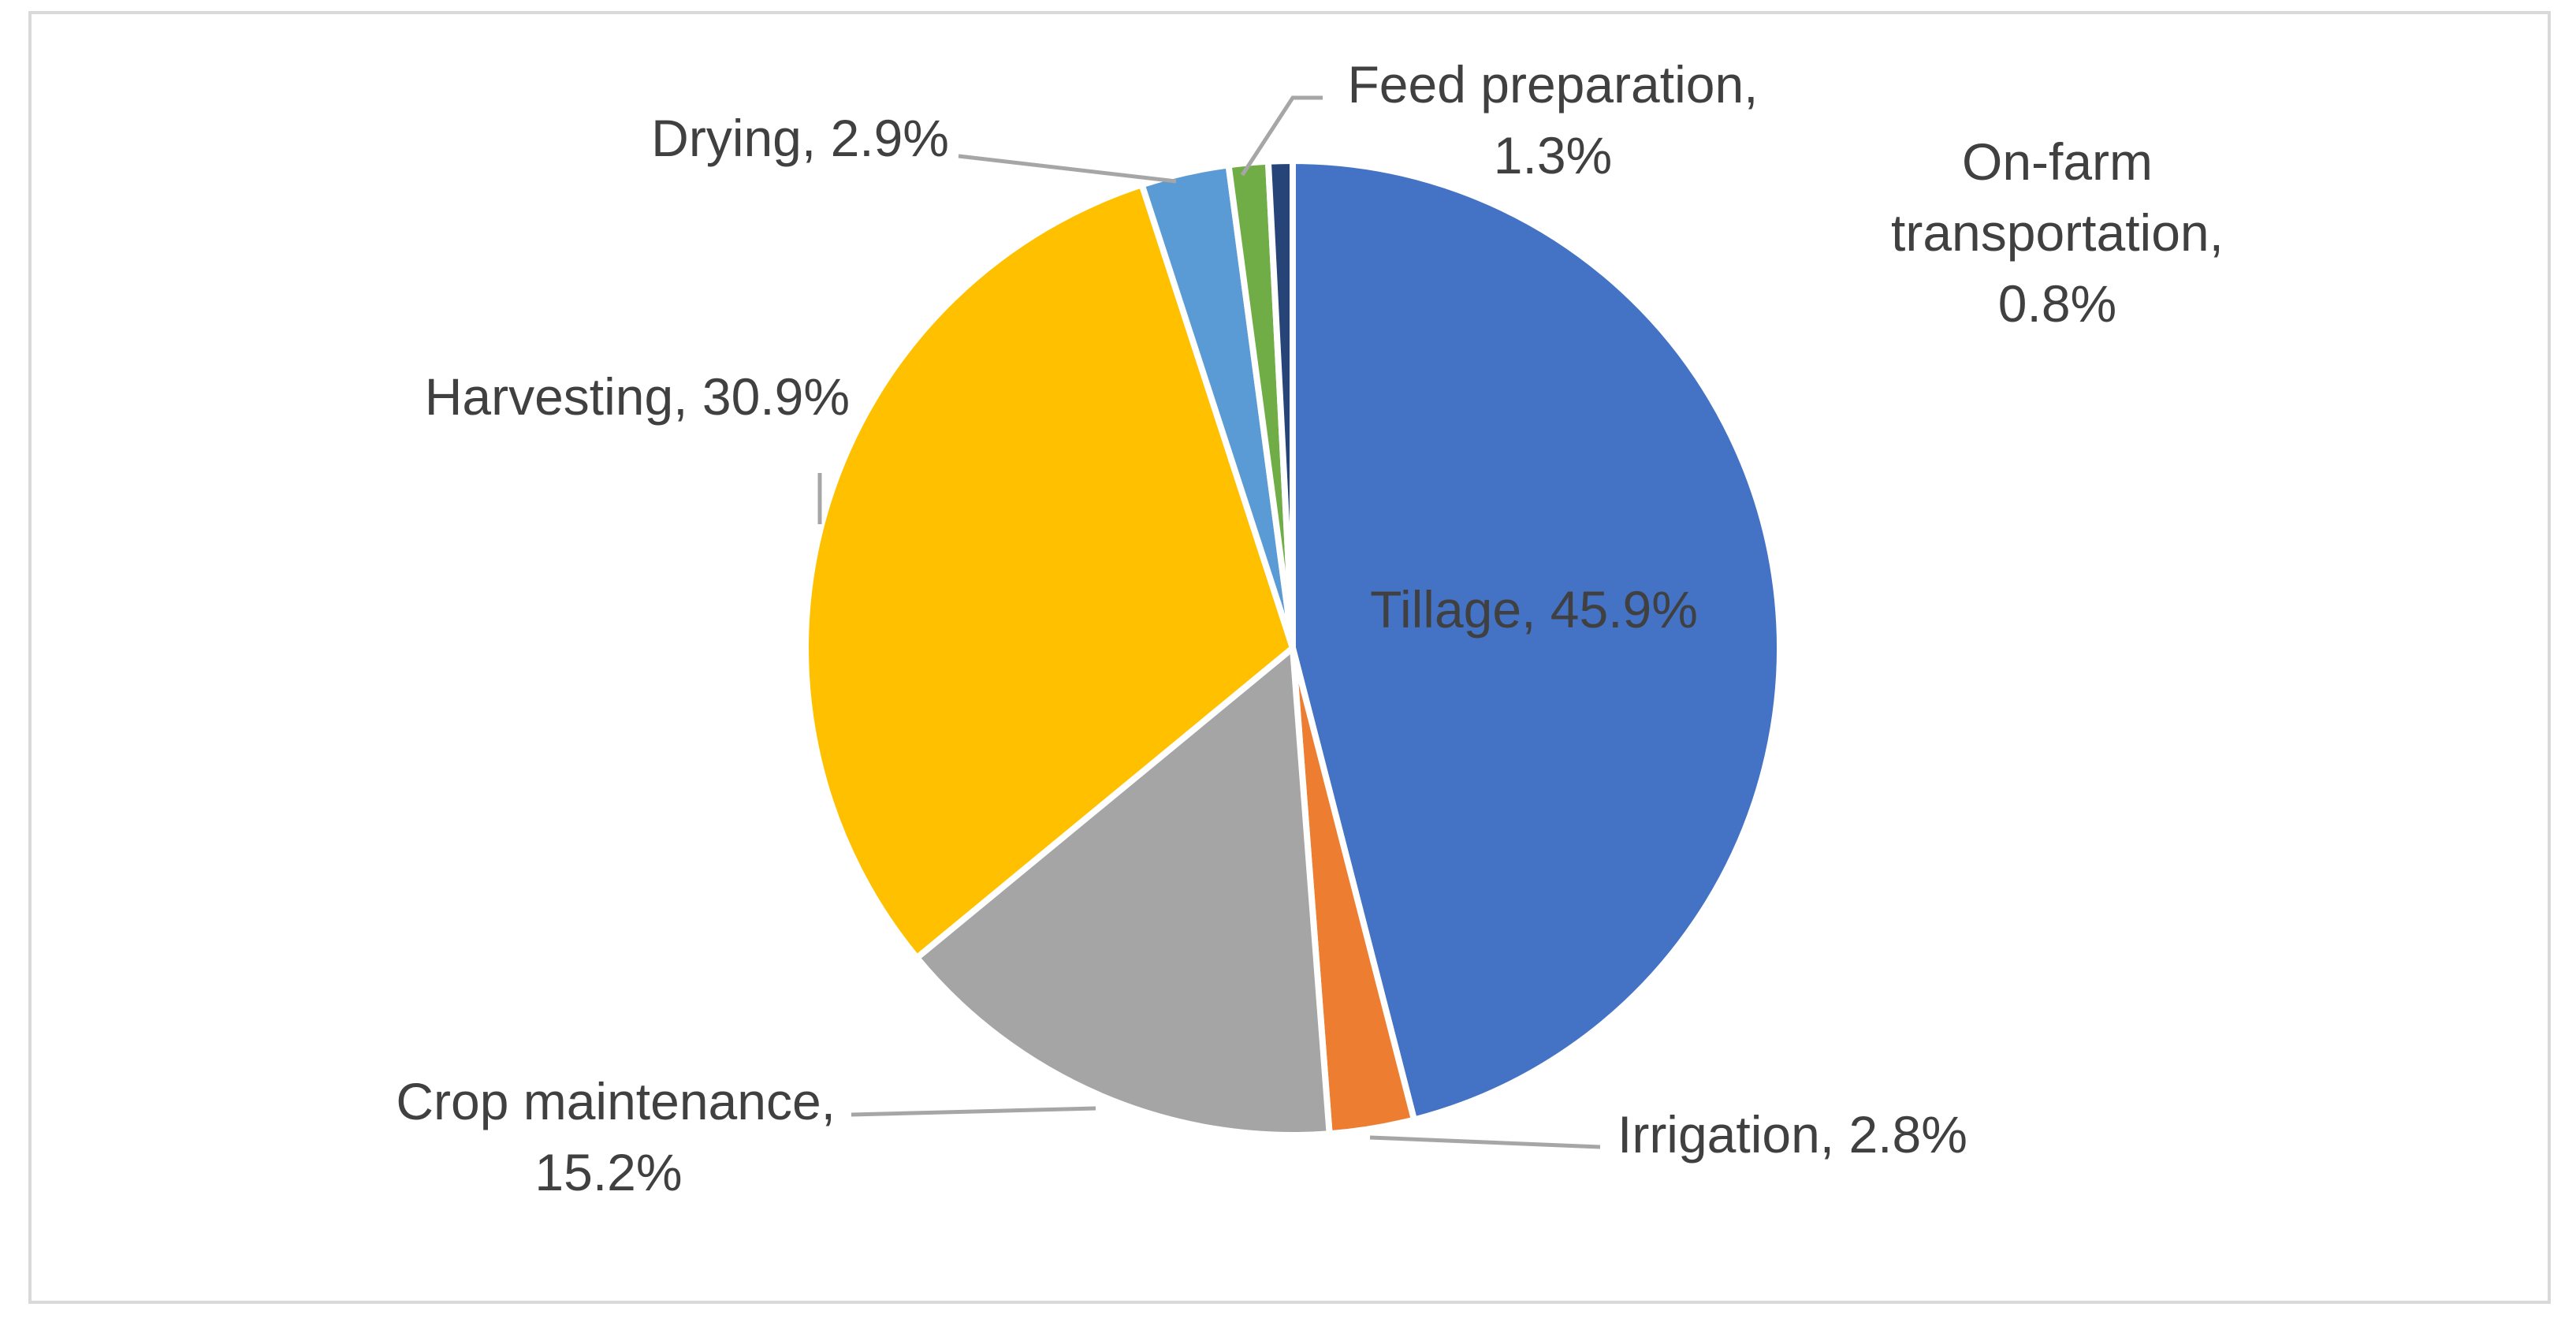 Image resolution: width=2576 pixels, height=1333 pixels. What do you see at coordinates (608, 1172) in the screenshot?
I see `label-crop-maintenance-line2: 15.2%` at bounding box center [608, 1172].